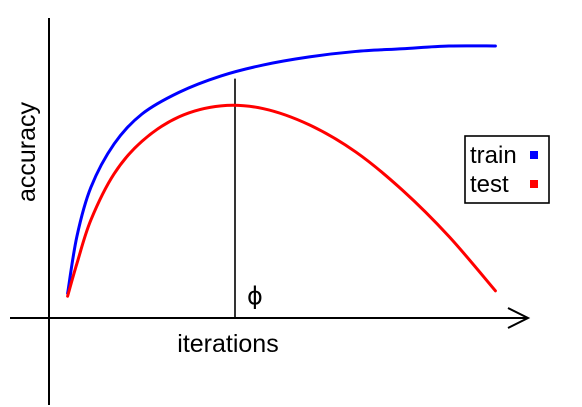  What do you see at coordinates (255, 296) in the screenshot?
I see `phi-label: ϕ` at bounding box center [255, 296].